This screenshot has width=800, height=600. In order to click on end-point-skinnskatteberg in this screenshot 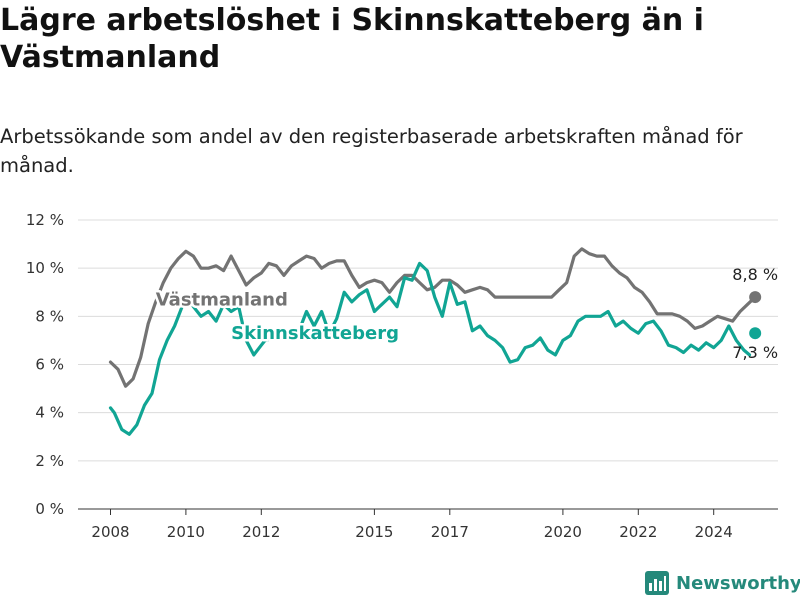, I will do `click(755, 333)`.